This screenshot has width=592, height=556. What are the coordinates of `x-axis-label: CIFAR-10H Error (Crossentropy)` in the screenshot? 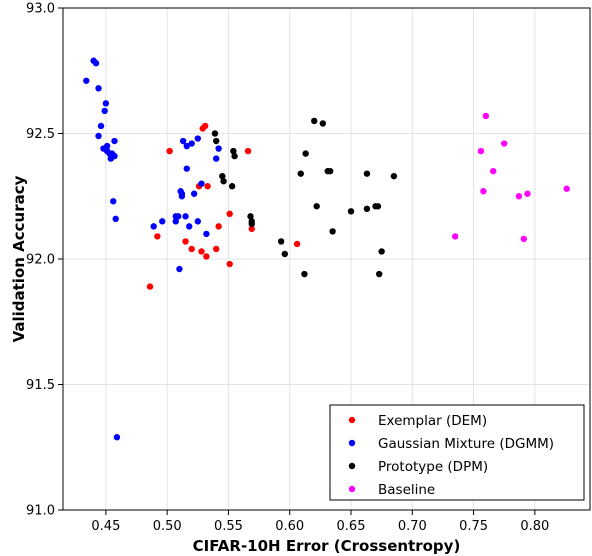 It's located at (327, 546).